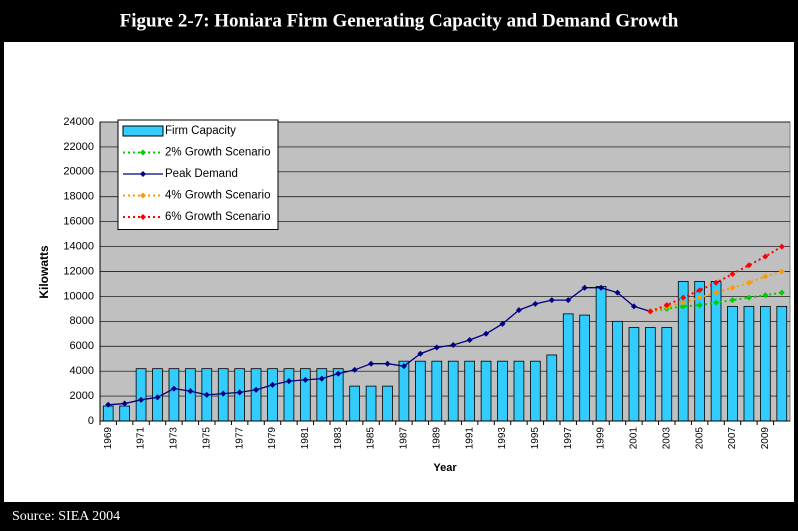 The height and width of the screenshot is (531, 798). What do you see at coordinates (78, 172) in the screenshot?
I see `y-tick-label: 20000` at bounding box center [78, 172].